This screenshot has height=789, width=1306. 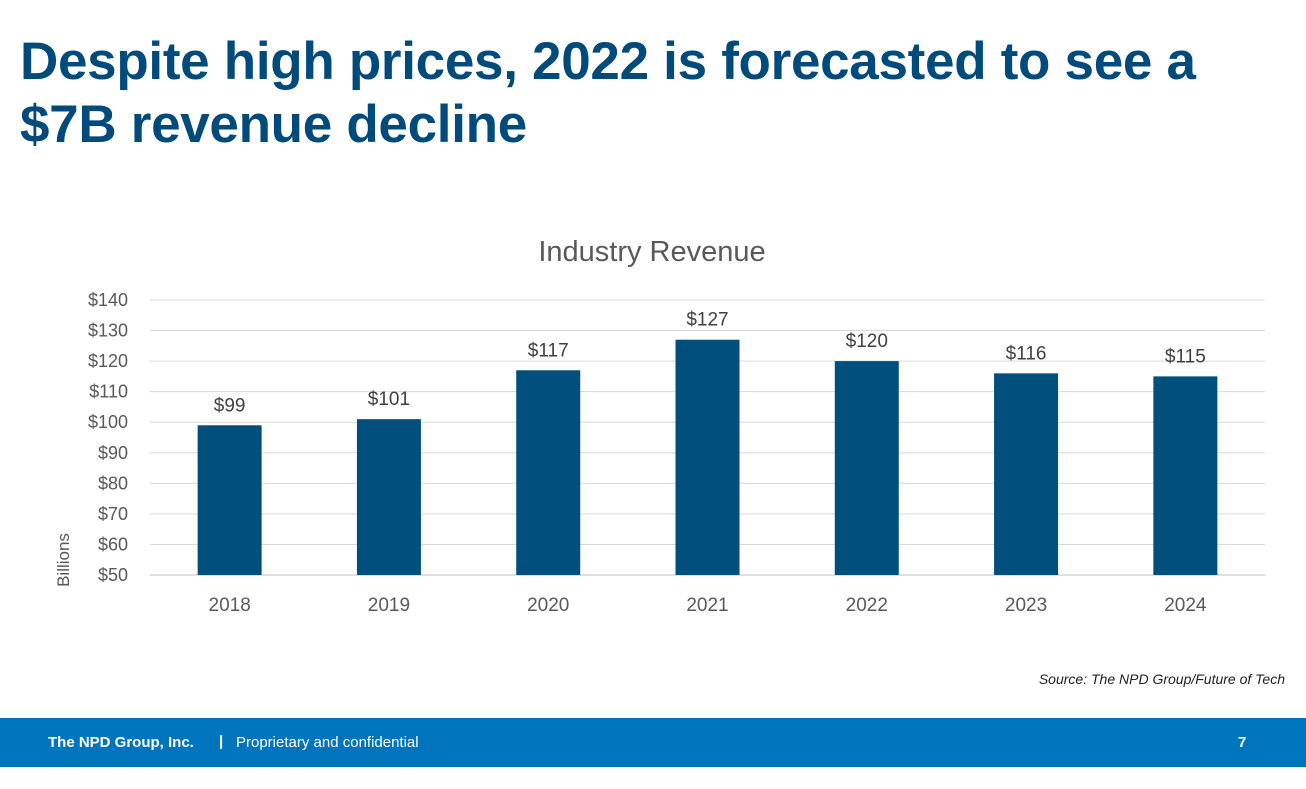 What do you see at coordinates (867, 605) in the screenshot?
I see `x-tick-label: 2022` at bounding box center [867, 605].